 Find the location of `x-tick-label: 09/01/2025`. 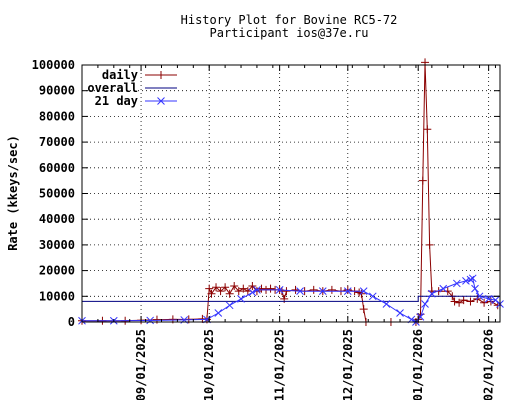

x-tick-label: 09/01/2025 is located at coordinates (141, 364).